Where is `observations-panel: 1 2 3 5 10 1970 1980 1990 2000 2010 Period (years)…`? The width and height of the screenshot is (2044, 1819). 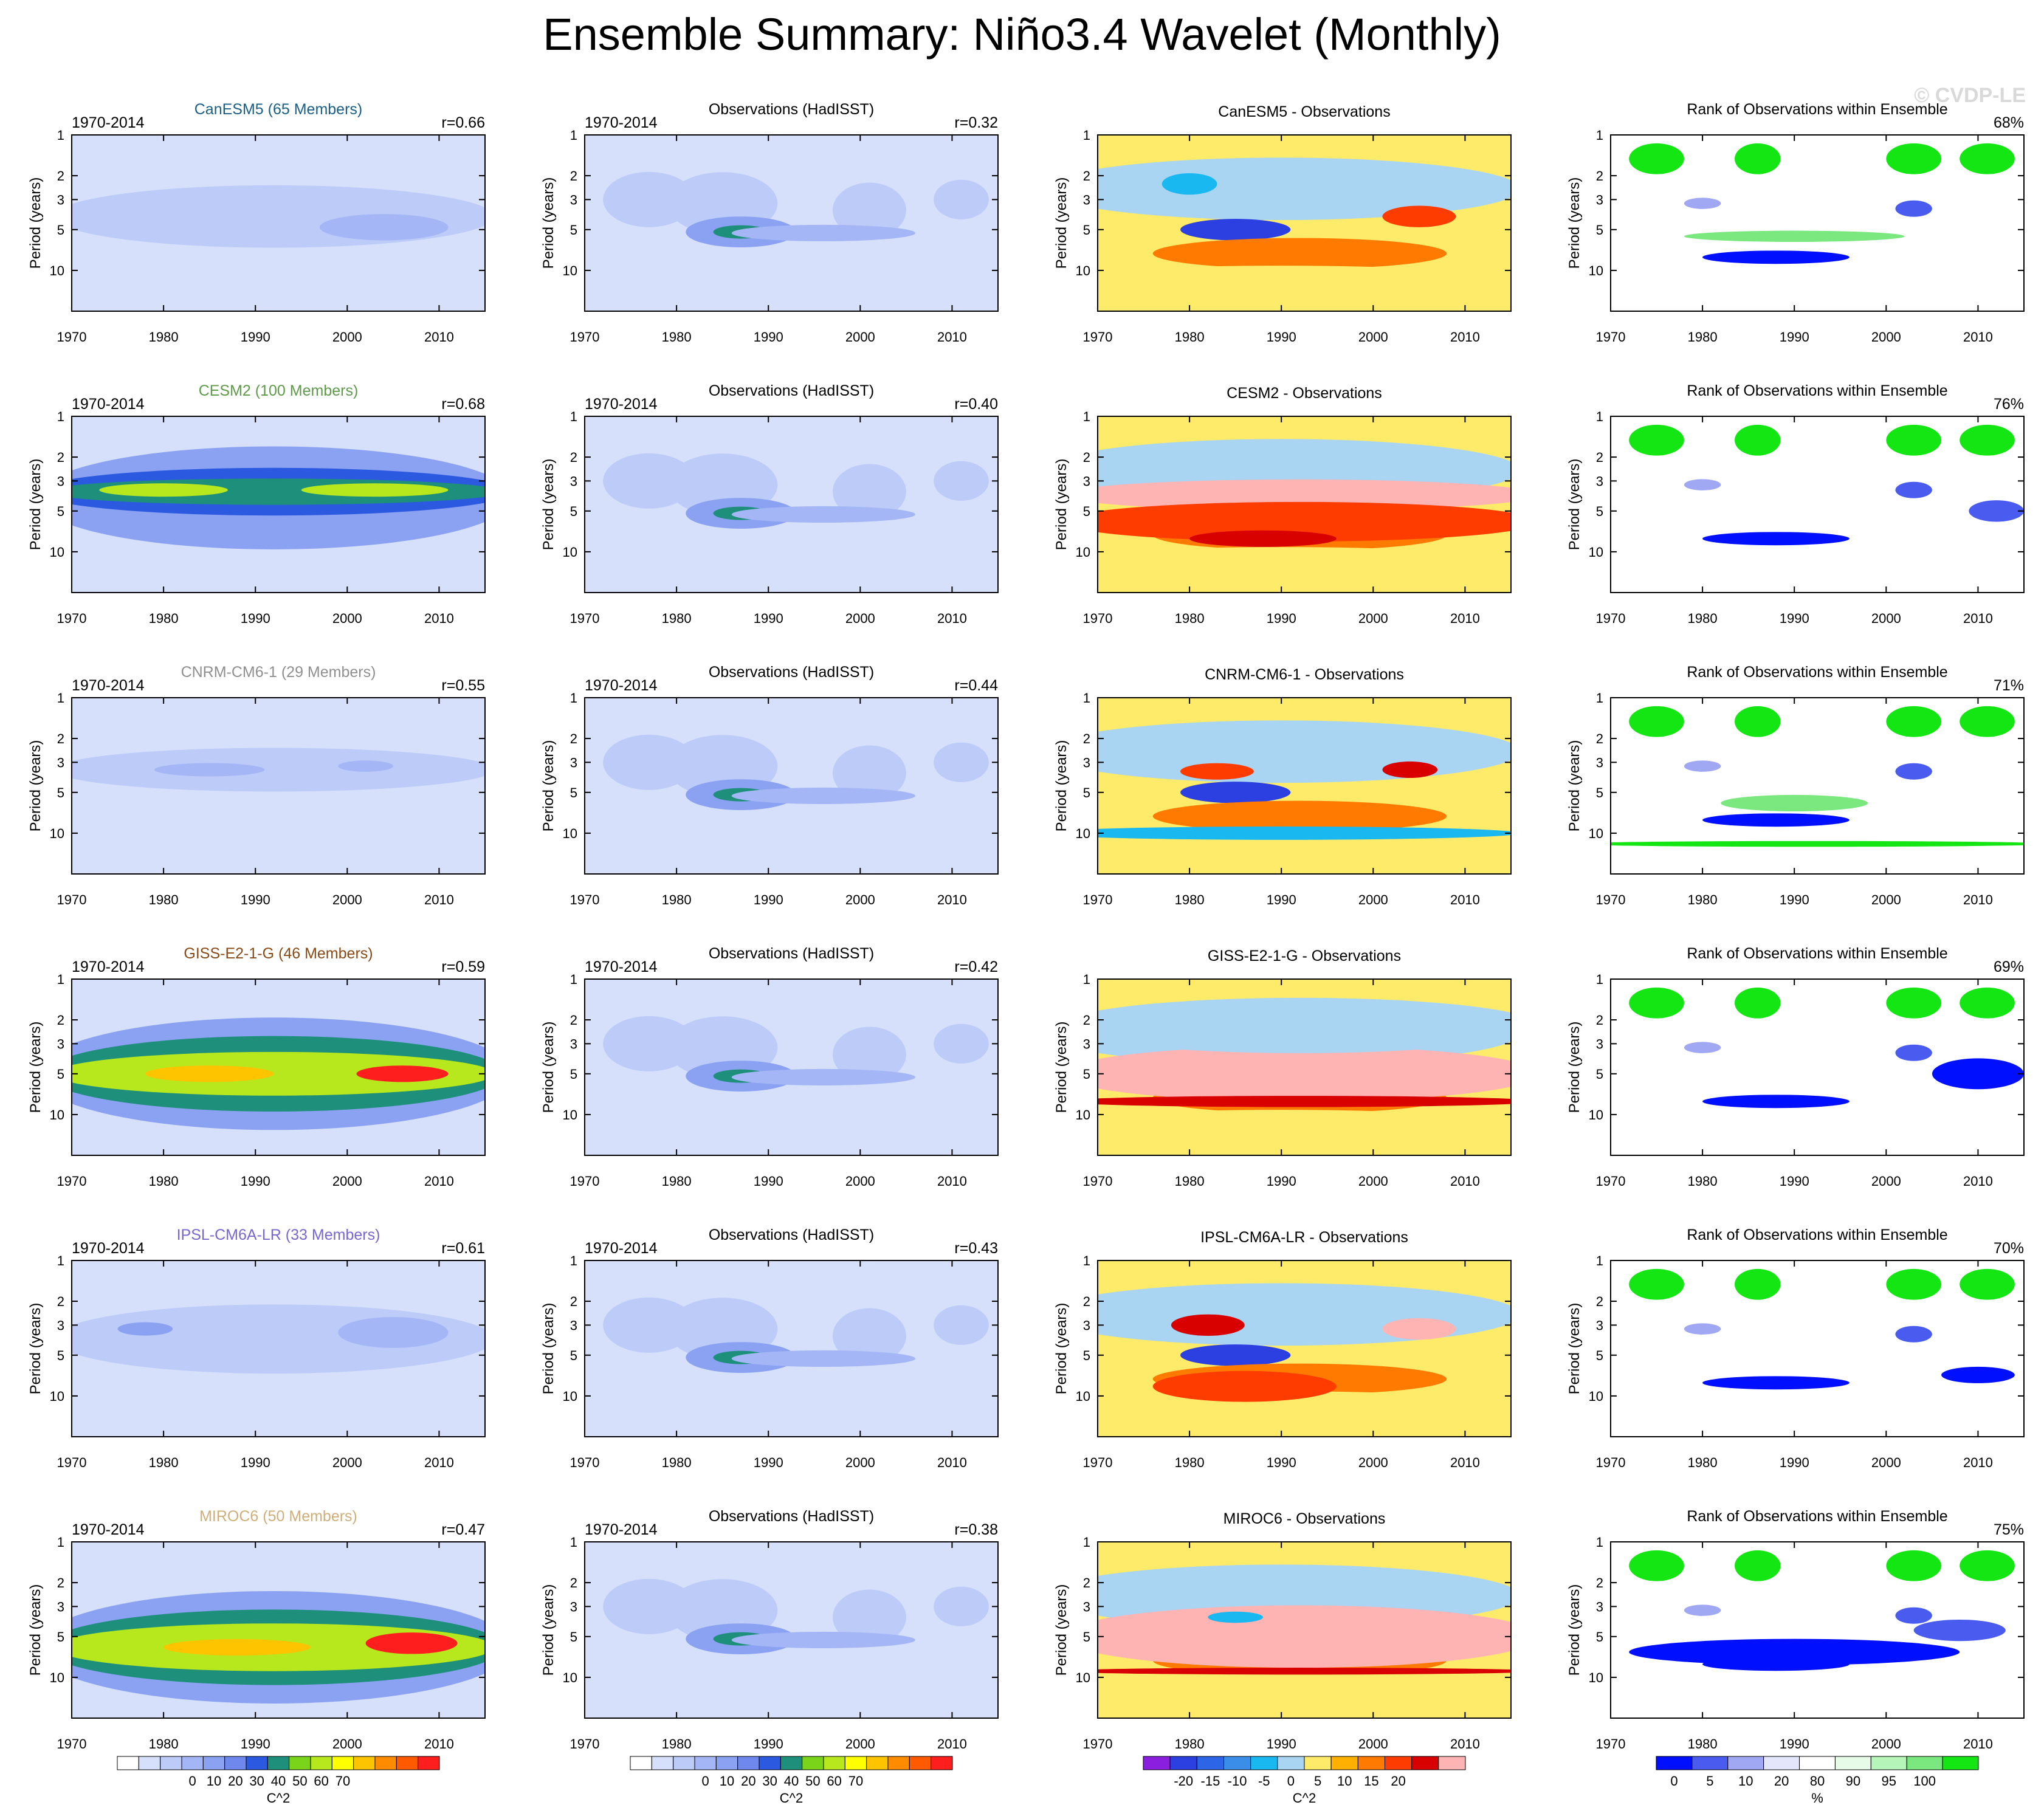 observations-panel: 1 2 3 5 10 1970 1980 1990 2000 2010 Period (years)… is located at coordinates (769, 1630).